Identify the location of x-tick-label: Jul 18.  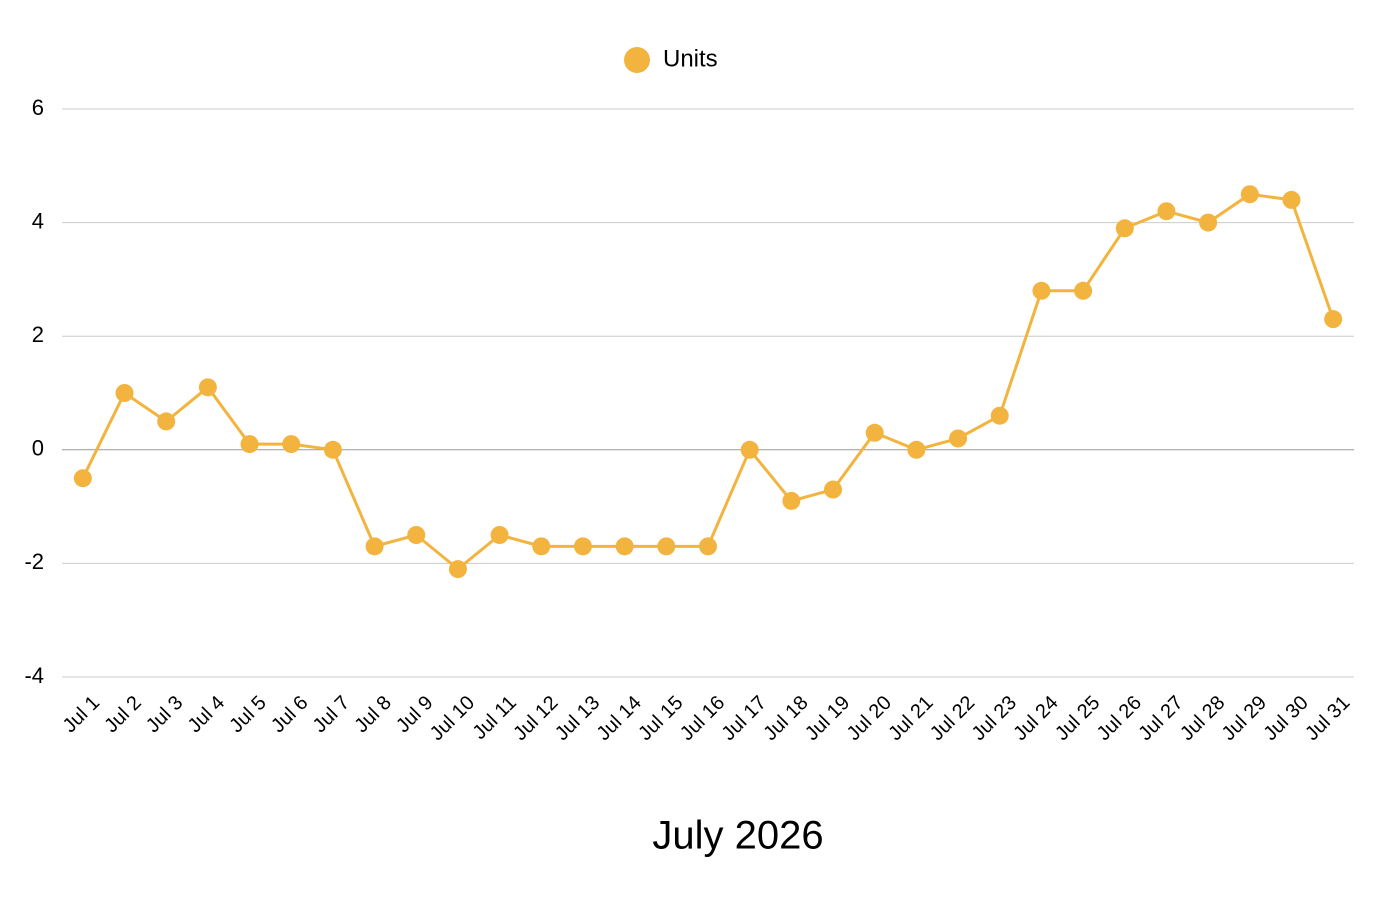
(785, 718).